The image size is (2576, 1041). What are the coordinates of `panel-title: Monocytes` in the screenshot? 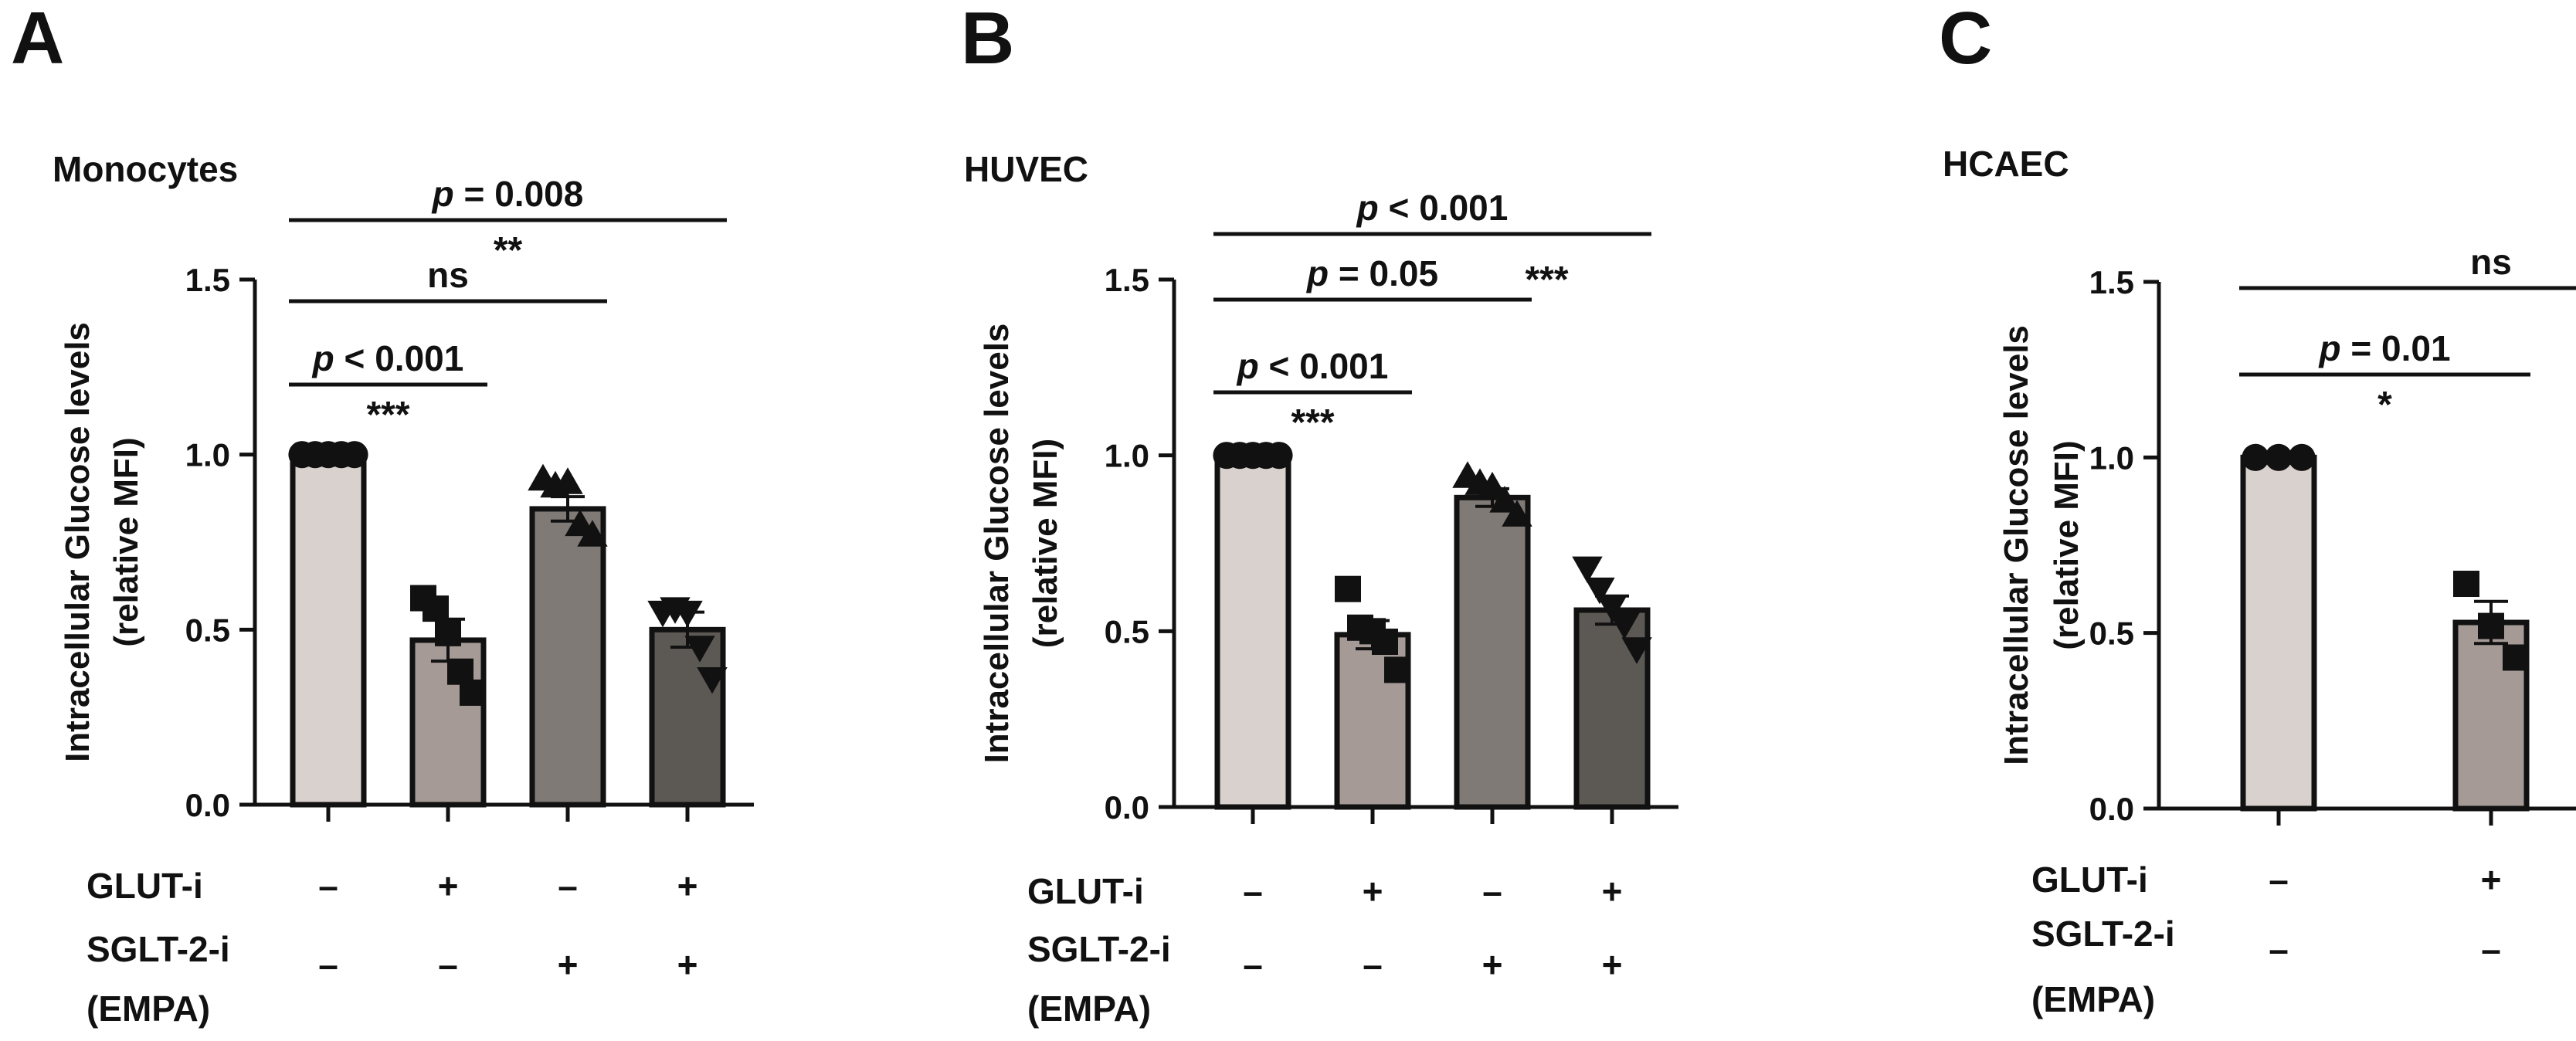 It's located at (145, 169).